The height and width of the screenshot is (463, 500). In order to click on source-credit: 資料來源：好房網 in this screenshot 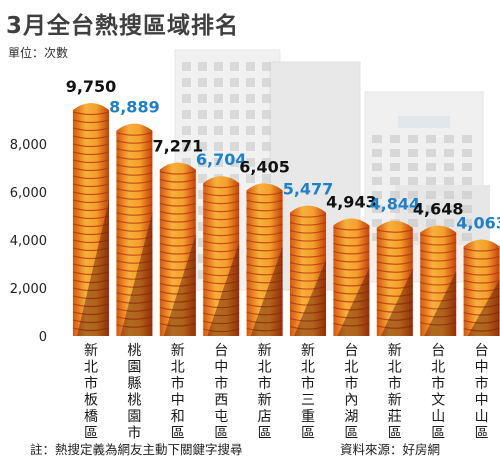, I will do `click(390, 449)`.